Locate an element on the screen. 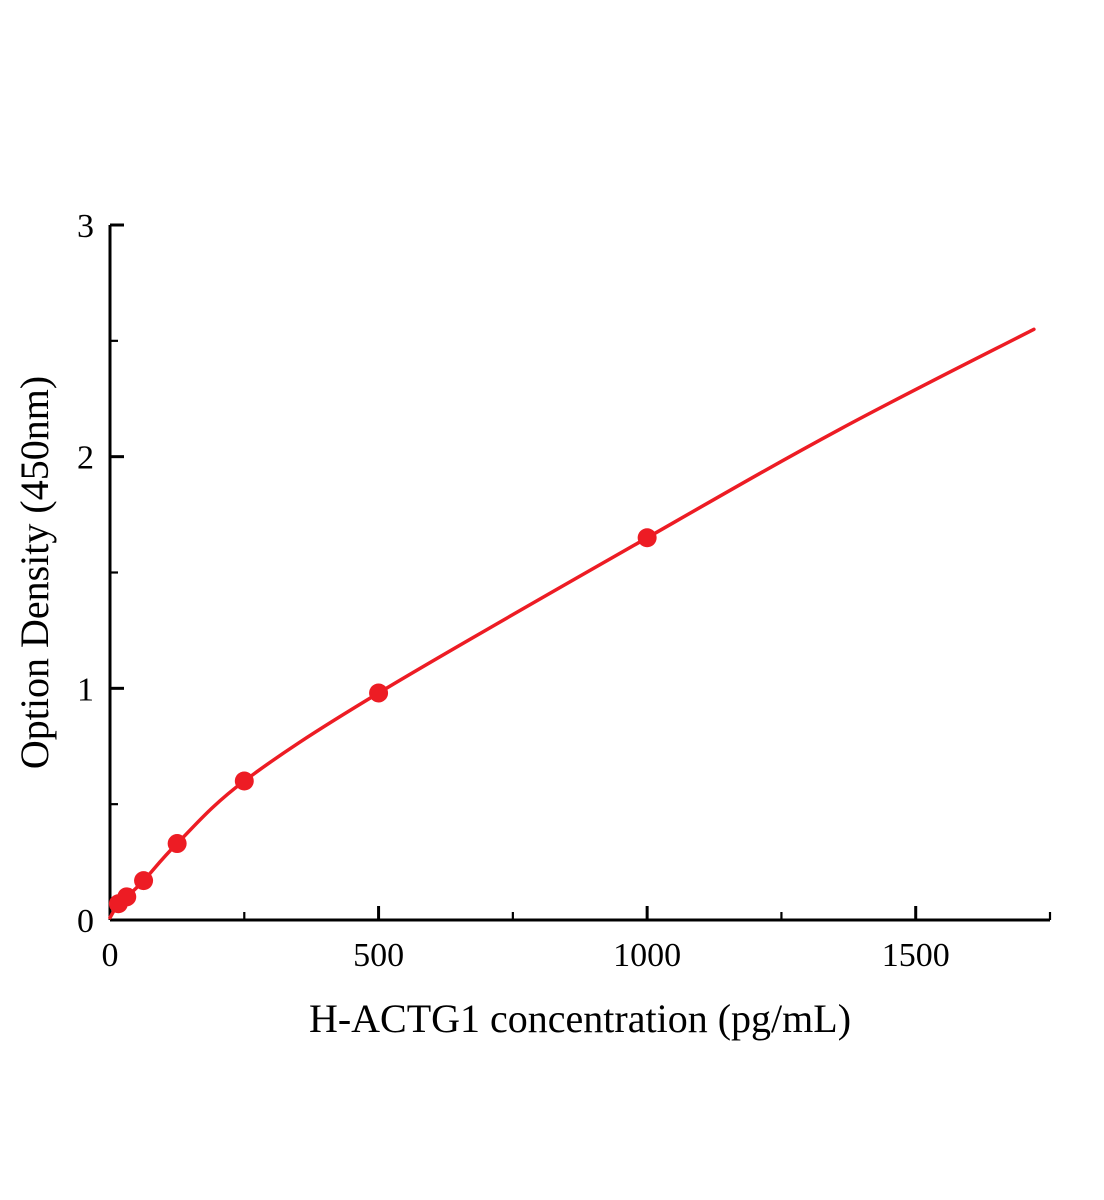 This screenshot has width=1104, height=1200. x-tick-label: 1500 is located at coordinates (916, 955).